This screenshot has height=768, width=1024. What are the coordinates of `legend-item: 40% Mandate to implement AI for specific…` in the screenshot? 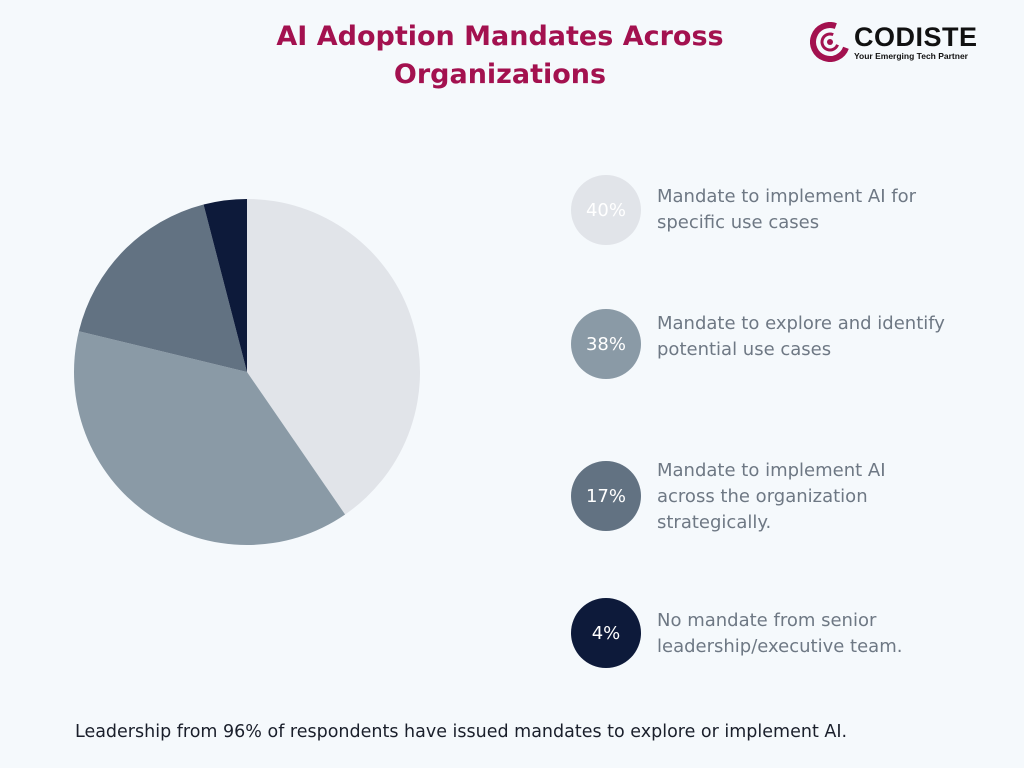 It's located at (781, 211).